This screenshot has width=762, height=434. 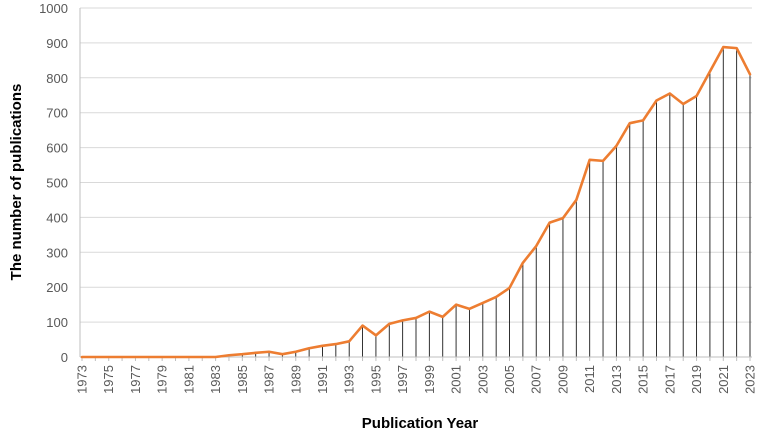 I want to click on y-tick-label: 700, so click(x=57, y=113).